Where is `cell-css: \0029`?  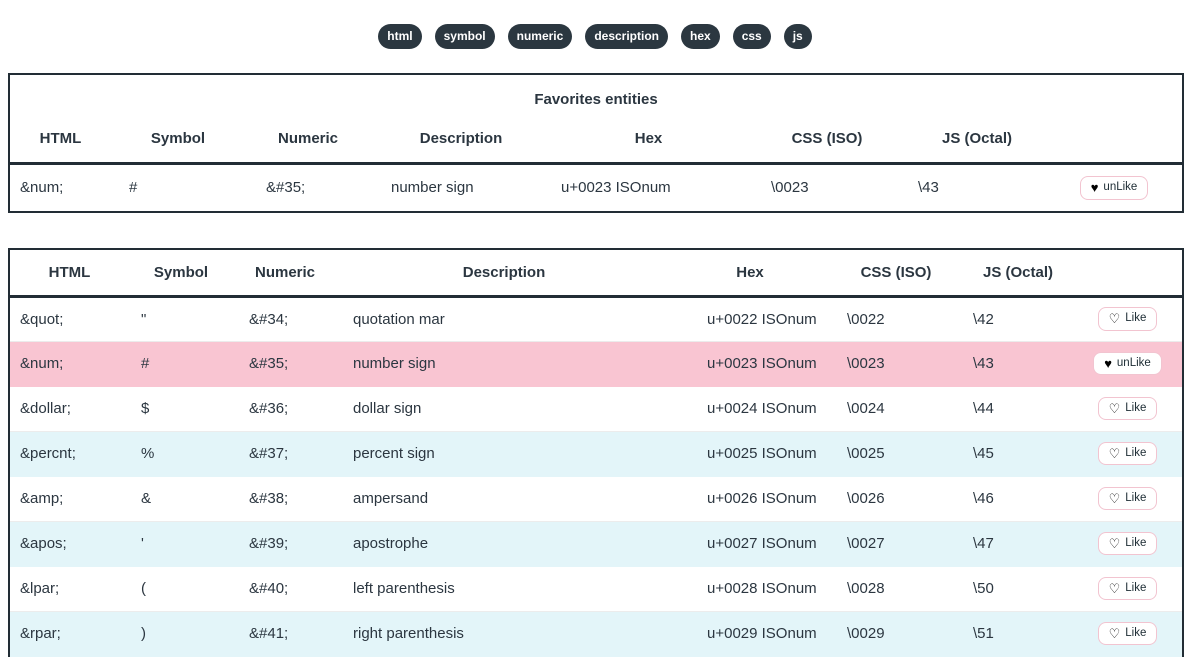
cell-css: \0029 is located at coordinates (866, 633).